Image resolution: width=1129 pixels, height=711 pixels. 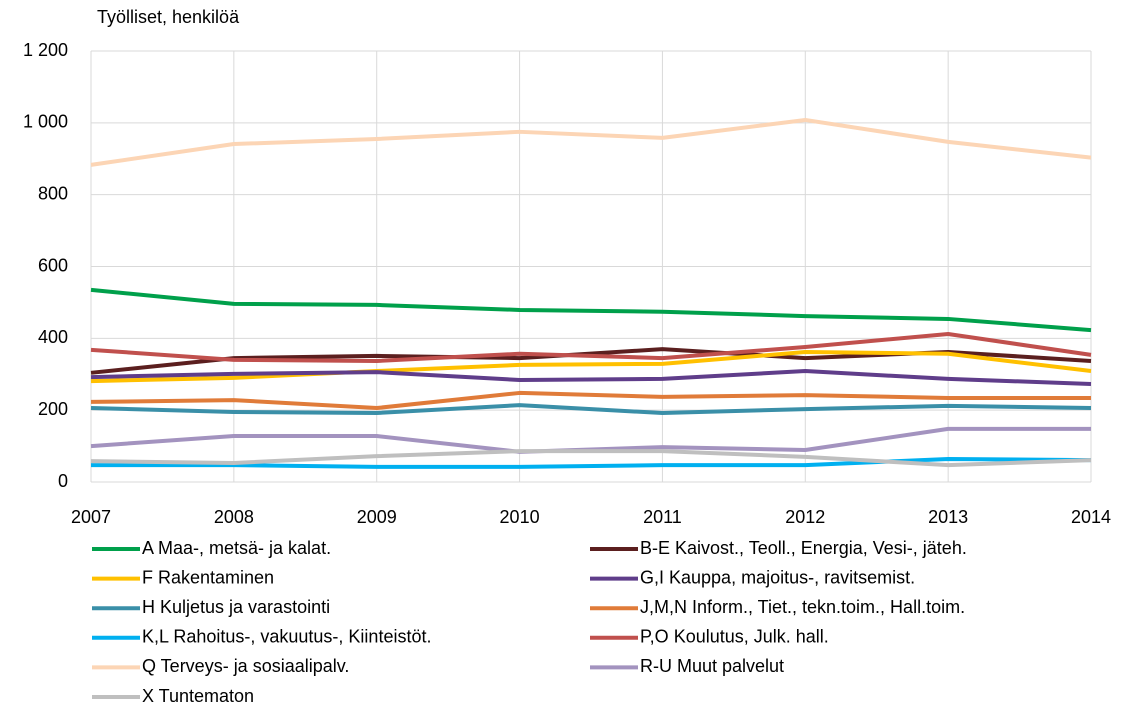 What do you see at coordinates (286, 637) in the screenshot?
I see `legend-label: K,L Rahoitus-, vakuutus-, Kiinteistöt.` at bounding box center [286, 637].